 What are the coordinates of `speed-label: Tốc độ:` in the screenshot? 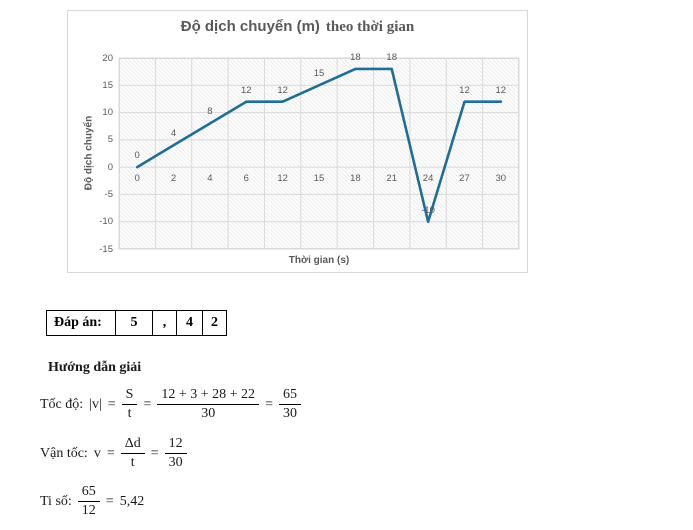 It's located at (62, 404).